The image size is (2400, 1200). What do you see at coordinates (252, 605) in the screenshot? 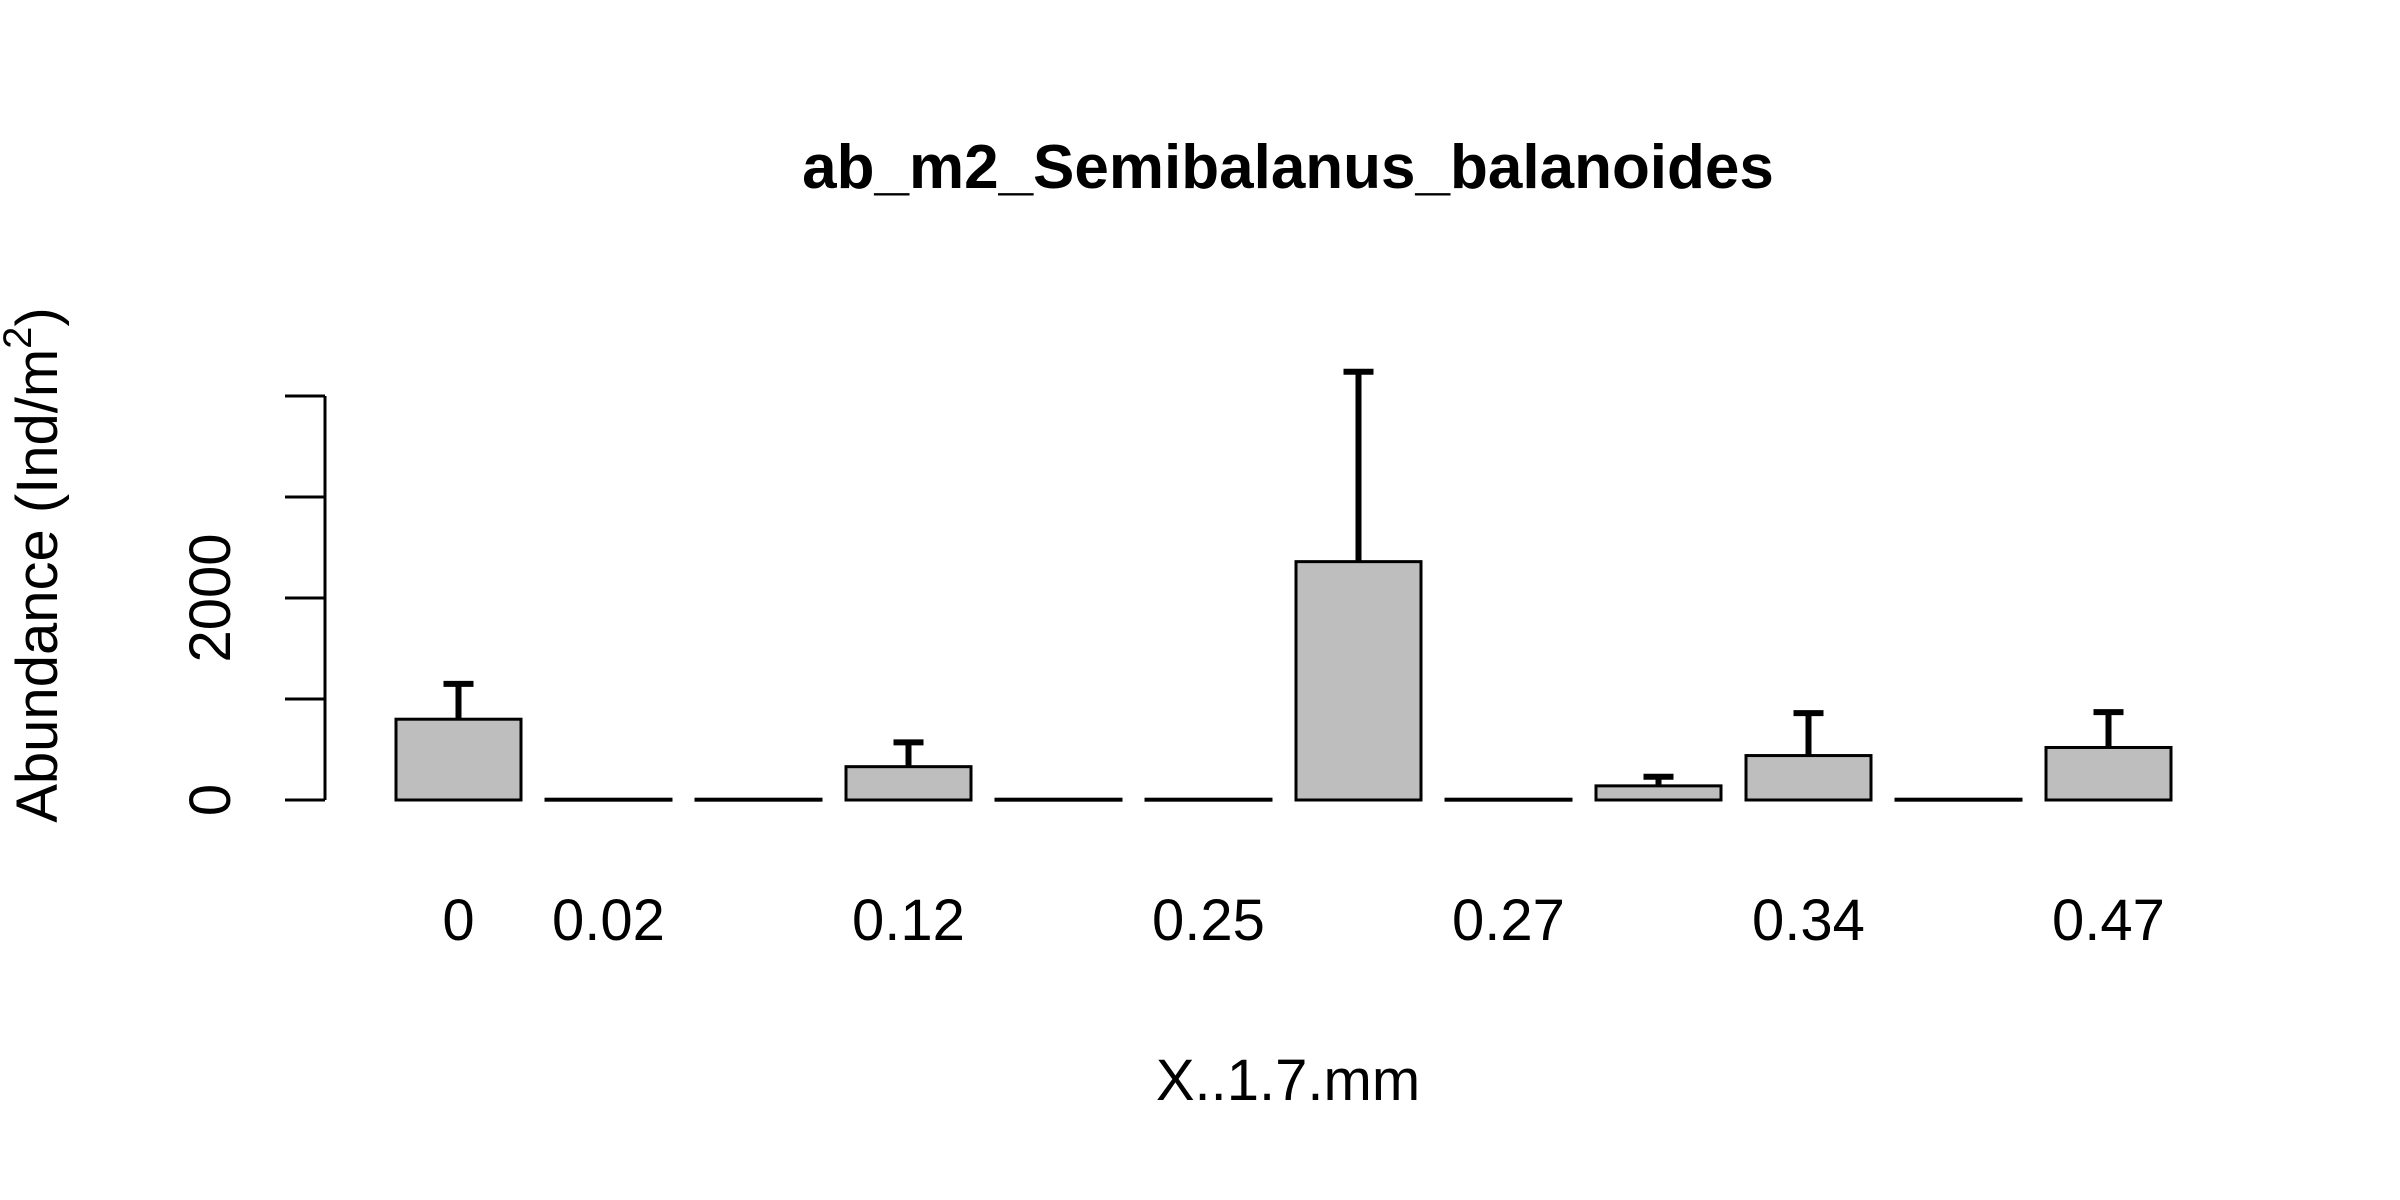
I see `y-axis: 0 2000` at bounding box center [252, 605].